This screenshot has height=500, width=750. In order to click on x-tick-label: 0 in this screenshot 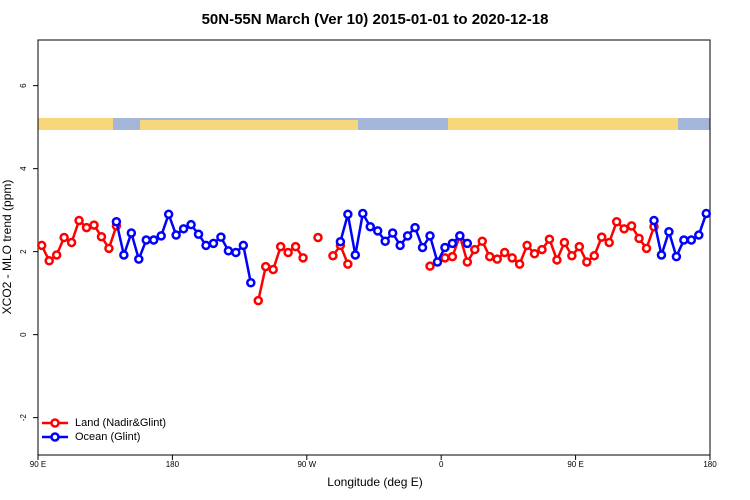, I will do `click(441, 464)`.